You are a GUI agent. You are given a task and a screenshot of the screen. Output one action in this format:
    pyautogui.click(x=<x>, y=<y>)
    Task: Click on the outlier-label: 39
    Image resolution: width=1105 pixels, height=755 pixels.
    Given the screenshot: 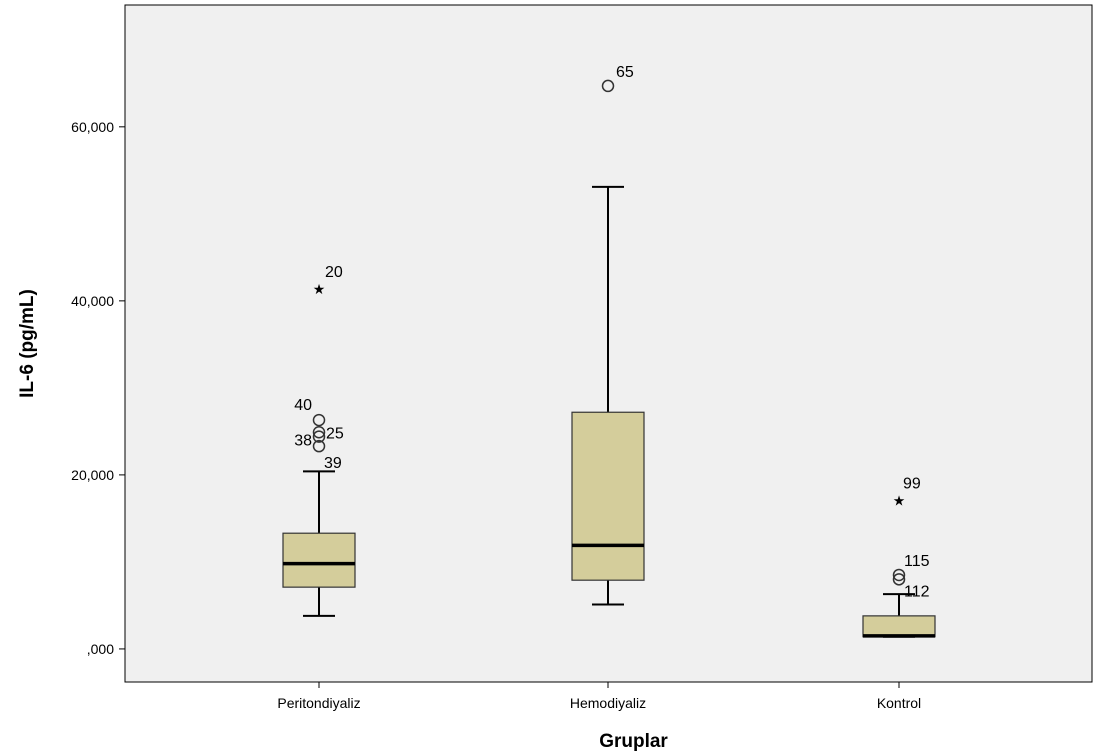 What is the action you would take?
    pyautogui.click(x=333, y=463)
    